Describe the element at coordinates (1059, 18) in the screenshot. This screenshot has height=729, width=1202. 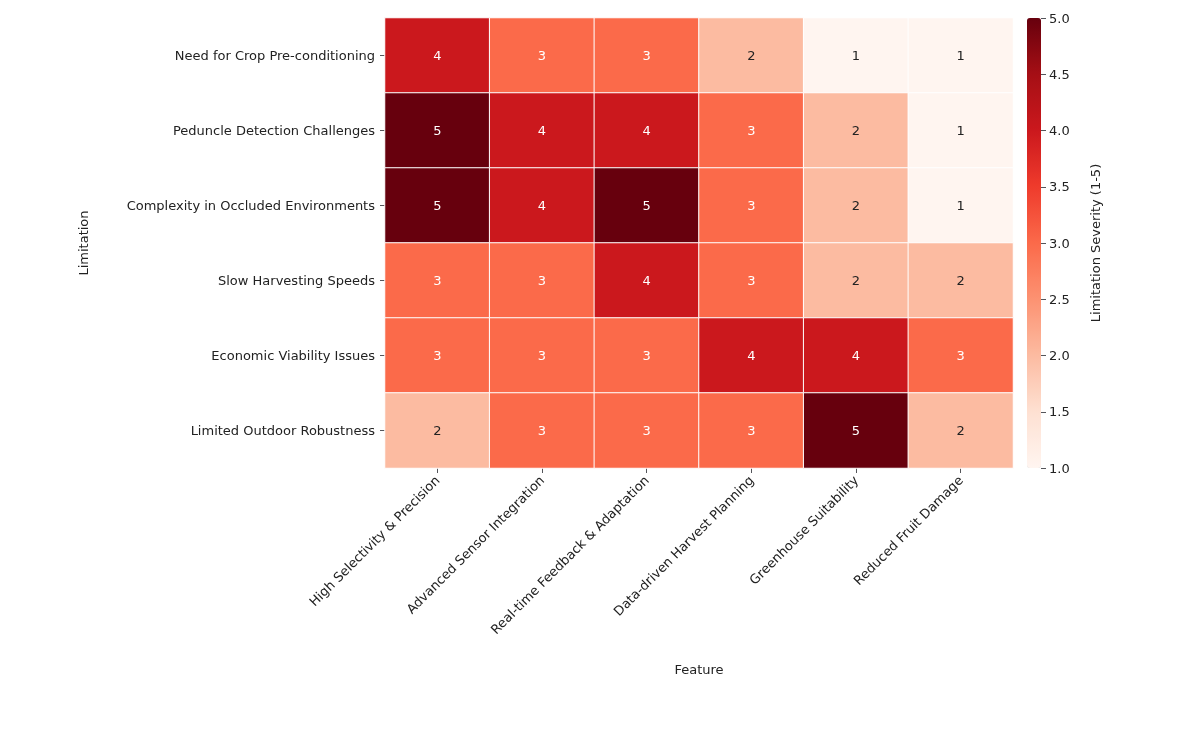
I see `color-bar-label: 5.0` at that location.